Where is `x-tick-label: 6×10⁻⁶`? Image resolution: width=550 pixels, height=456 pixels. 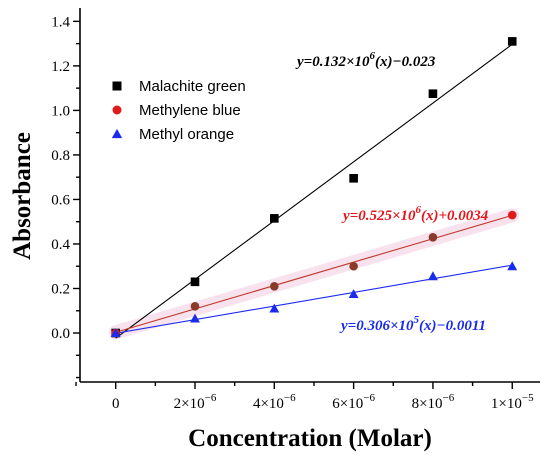
x-tick-label: 6×10⁻⁶ is located at coordinates (353, 402).